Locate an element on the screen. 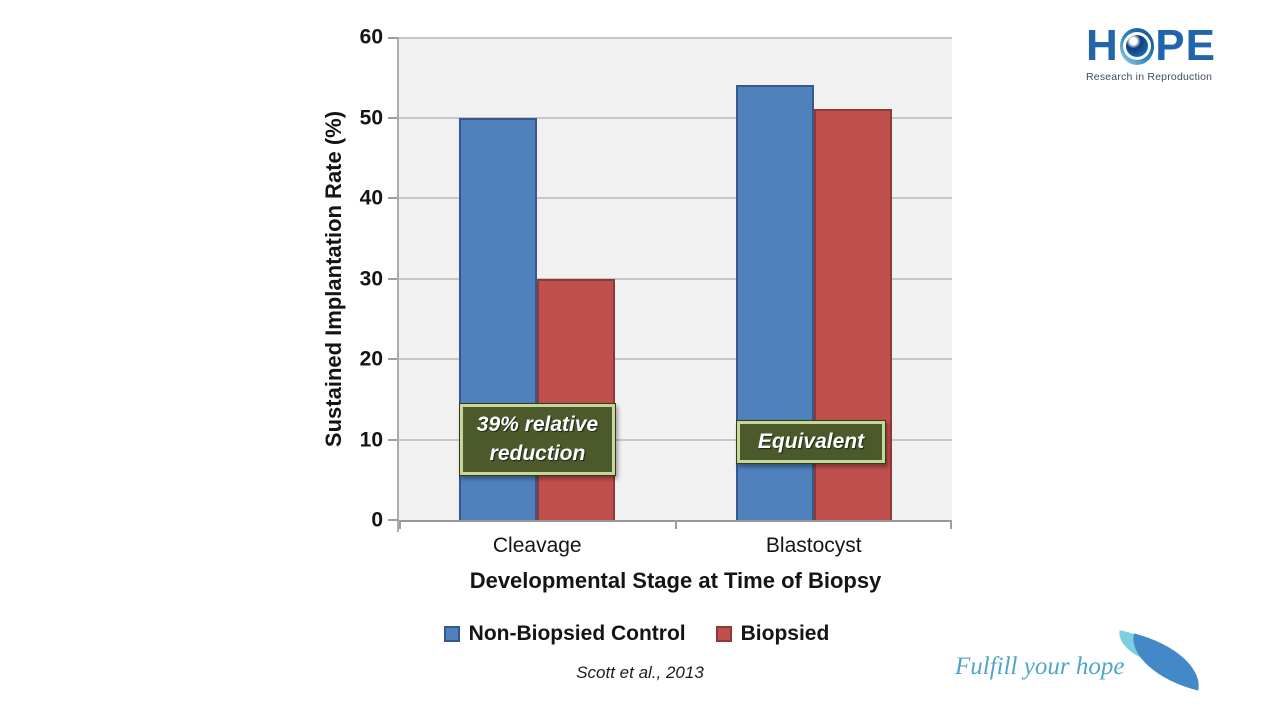 This screenshot has width=1280, height=720. y-axis-line is located at coordinates (398, 526).